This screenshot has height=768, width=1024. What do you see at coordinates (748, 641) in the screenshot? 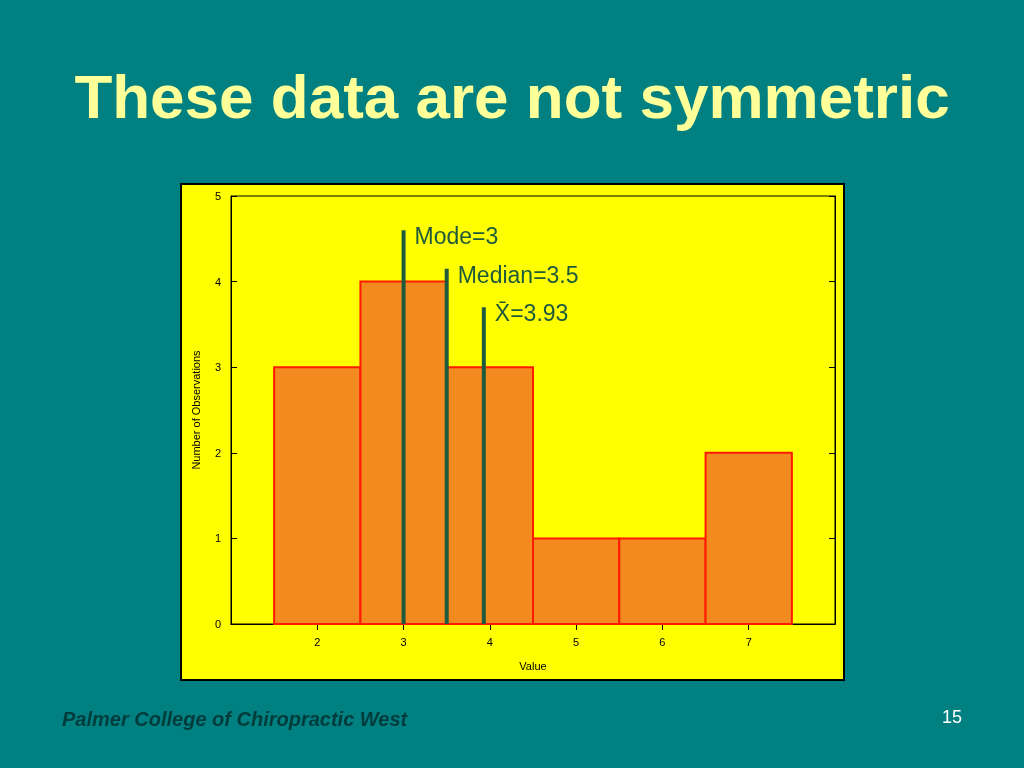
I see `x-tick-label: 7` at bounding box center [748, 641].